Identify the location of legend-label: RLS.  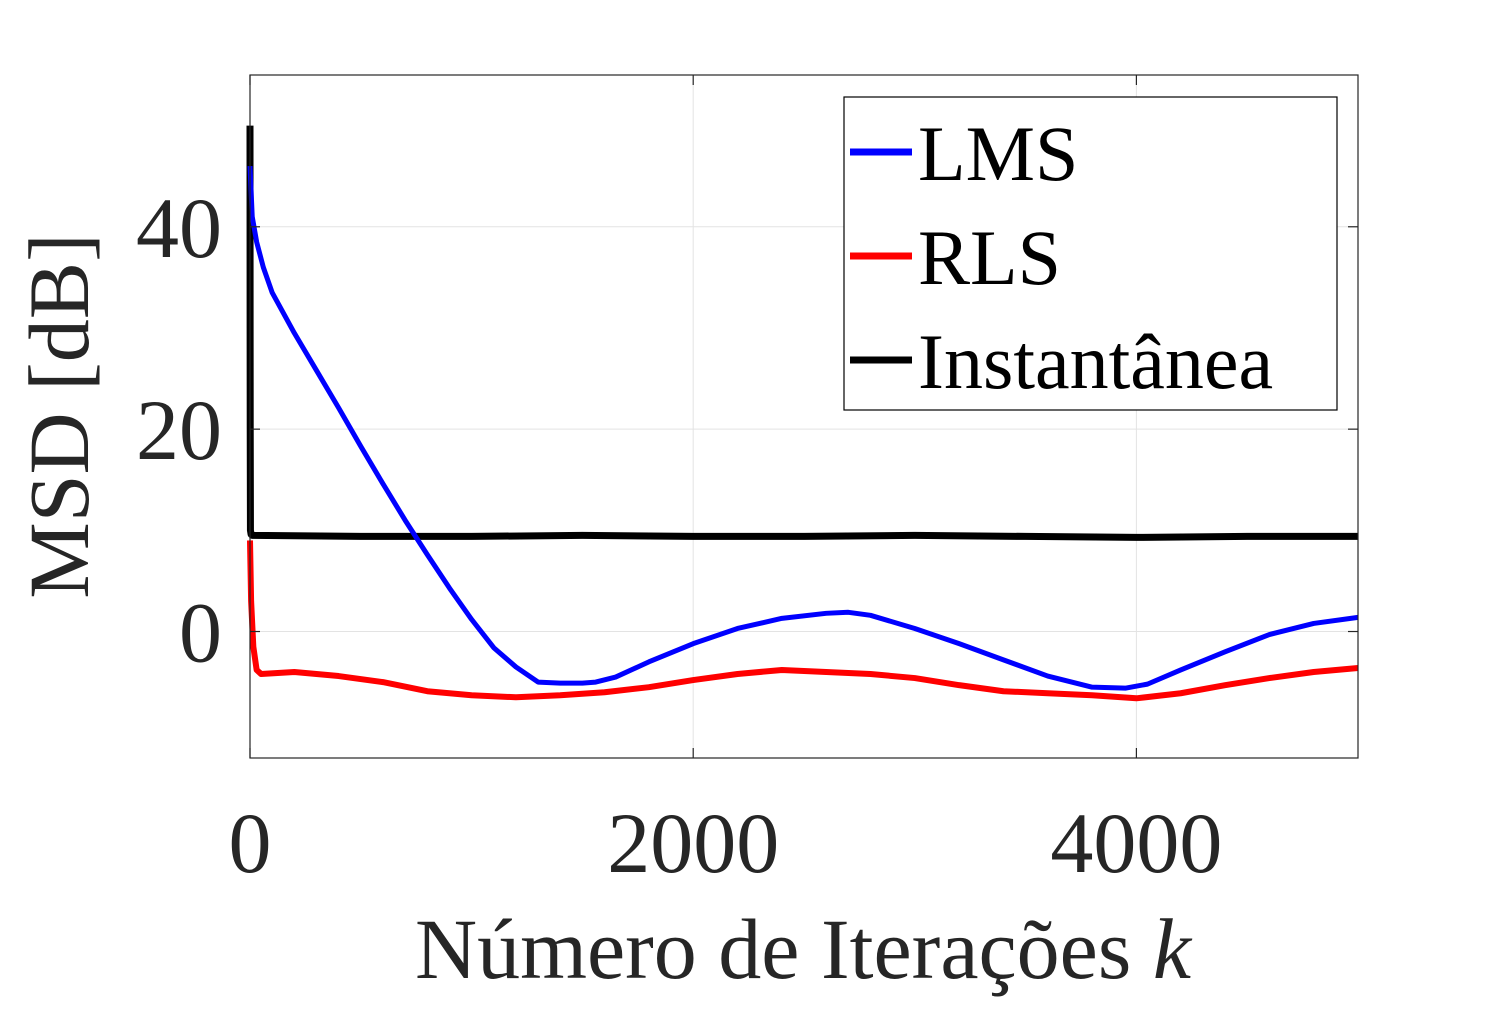
(989, 257).